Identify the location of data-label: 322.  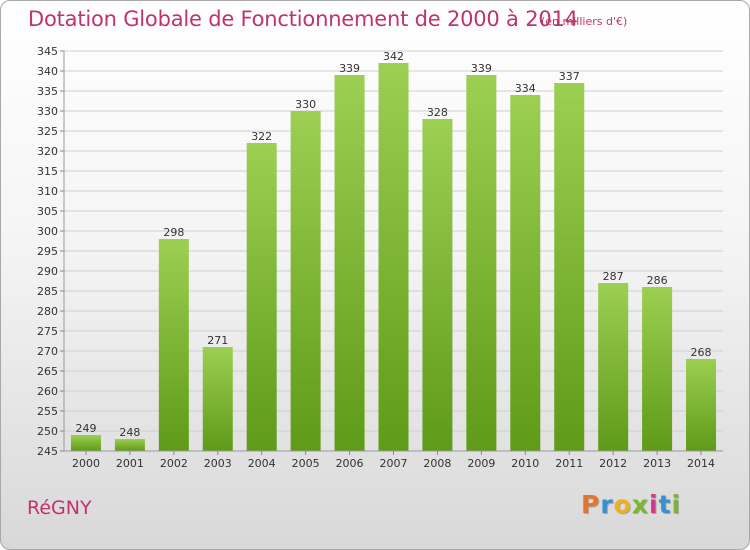
(261, 136).